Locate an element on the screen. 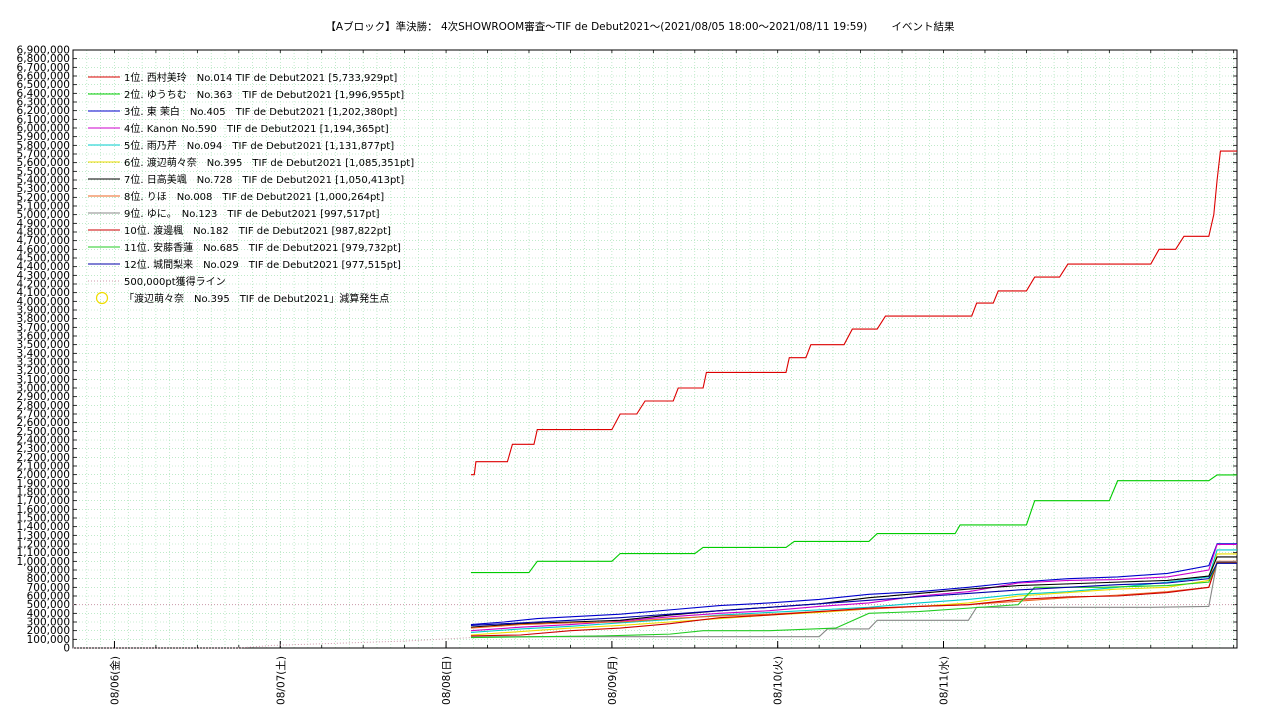 The height and width of the screenshot is (720, 1280). y-tick-label: 5,400,000 is located at coordinates (43, 181).